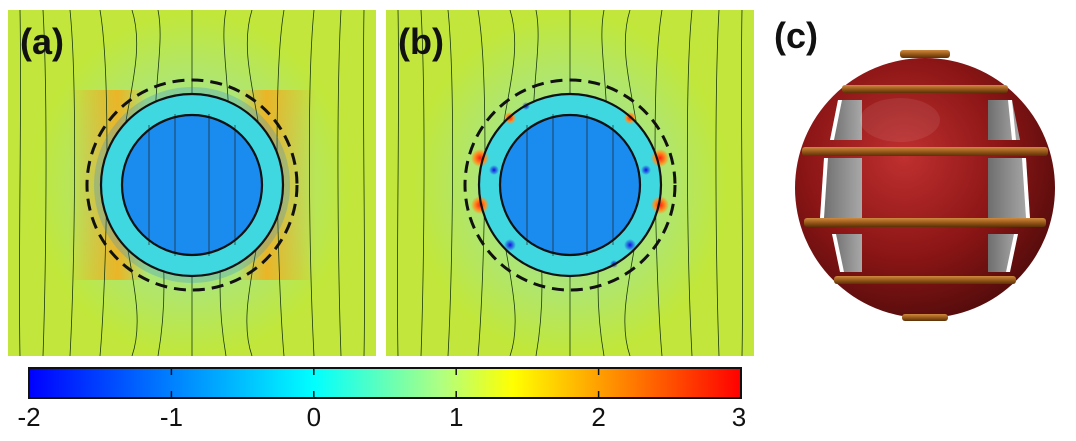 This screenshot has height=441, width=1076. I want to click on specular-highlight, so click(900, 120).